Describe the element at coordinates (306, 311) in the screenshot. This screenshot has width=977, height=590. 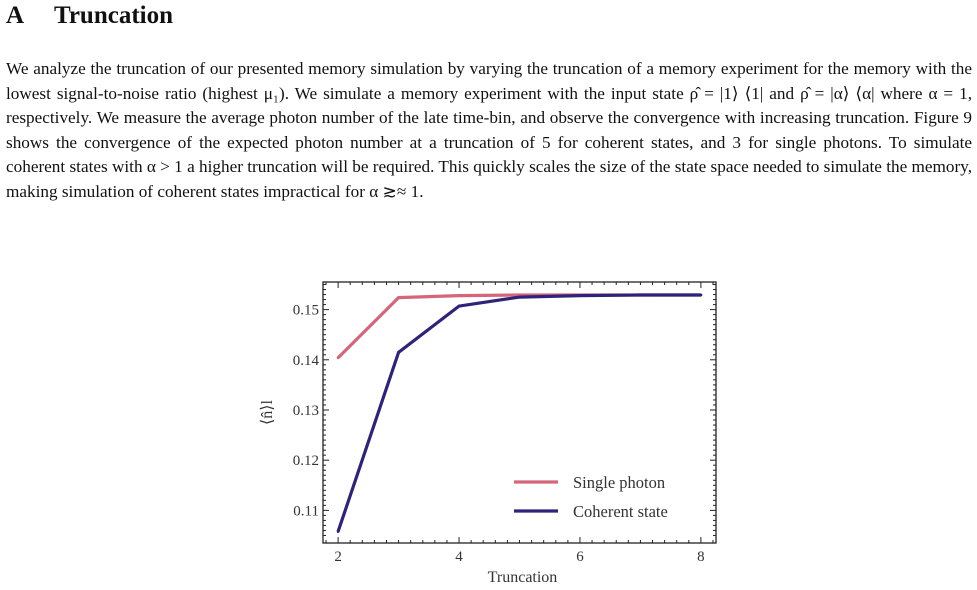
I see `y-tick-label: 0.15` at that location.